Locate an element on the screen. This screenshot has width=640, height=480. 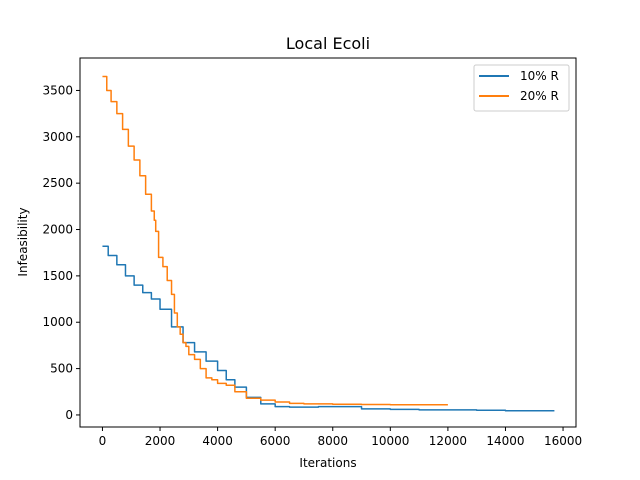
y-tick-label: 3000 is located at coordinates (57, 137).